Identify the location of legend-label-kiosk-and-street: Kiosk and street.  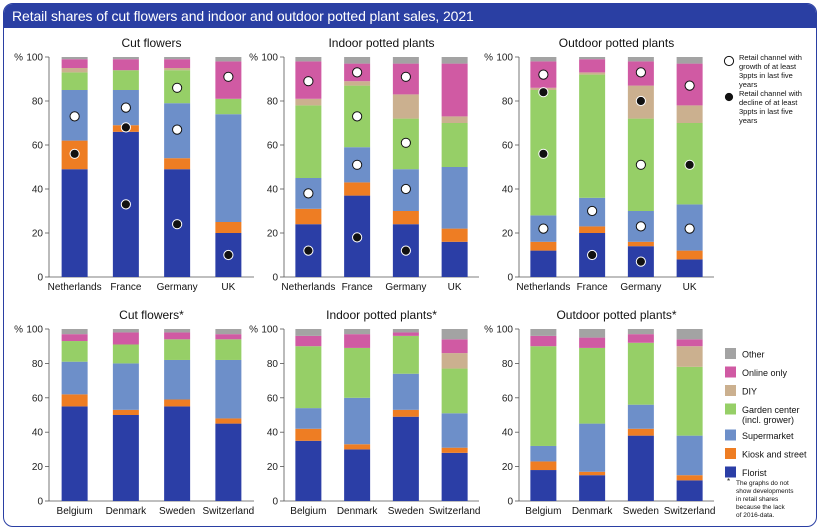
(774, 455).